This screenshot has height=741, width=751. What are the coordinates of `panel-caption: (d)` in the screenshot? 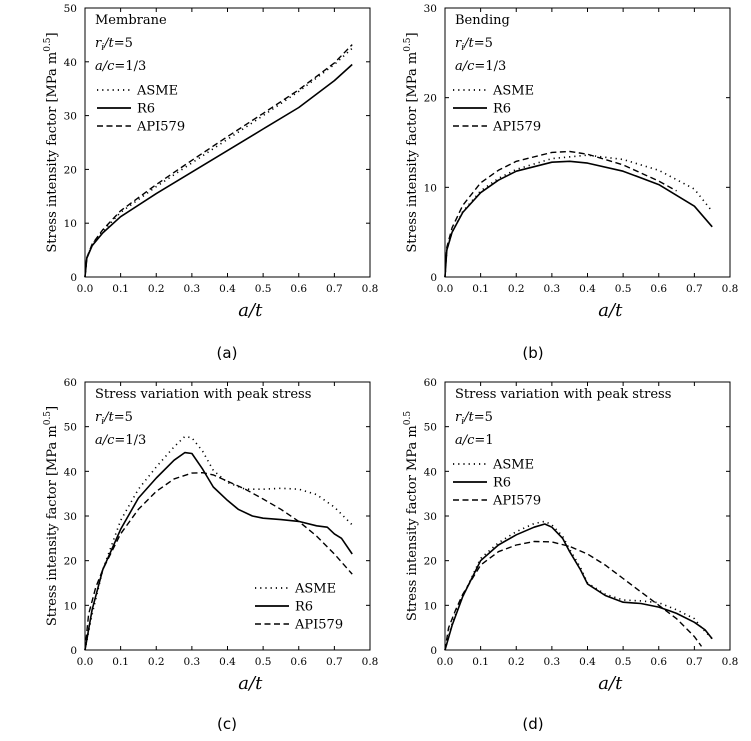 It's located at (532, 724).